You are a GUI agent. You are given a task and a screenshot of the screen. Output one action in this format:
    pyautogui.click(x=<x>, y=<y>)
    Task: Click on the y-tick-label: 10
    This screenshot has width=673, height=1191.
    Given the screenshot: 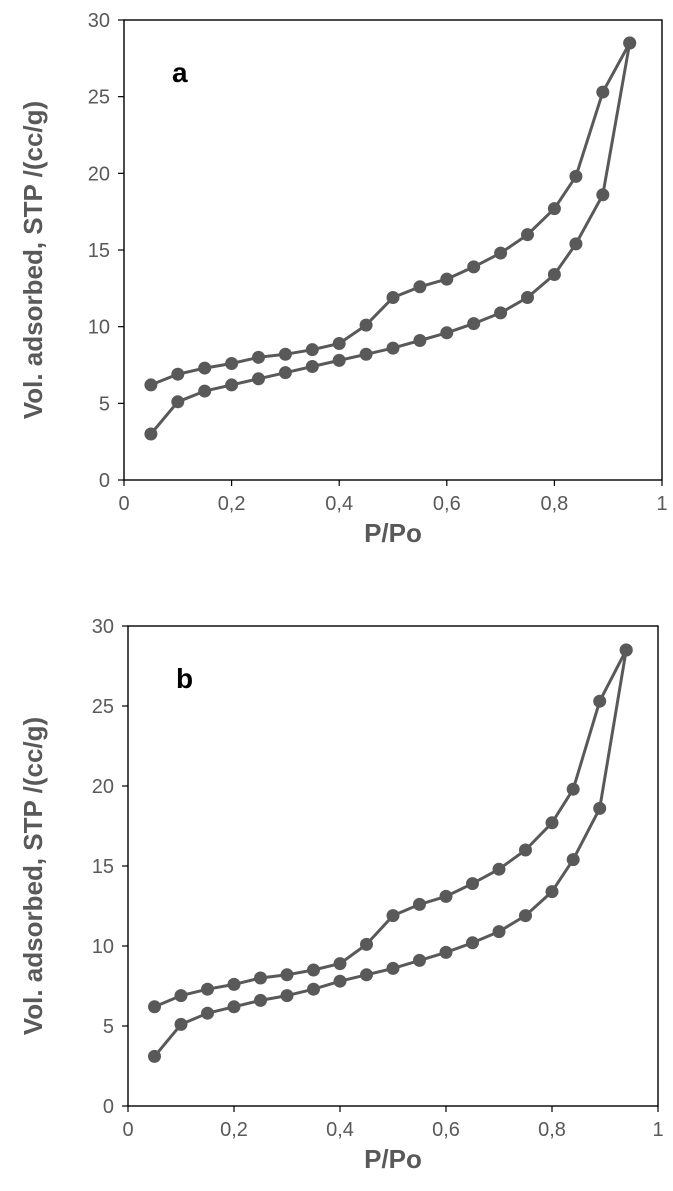 What is the action you would take?
    pyautogui.click(x=99, y=328)
    